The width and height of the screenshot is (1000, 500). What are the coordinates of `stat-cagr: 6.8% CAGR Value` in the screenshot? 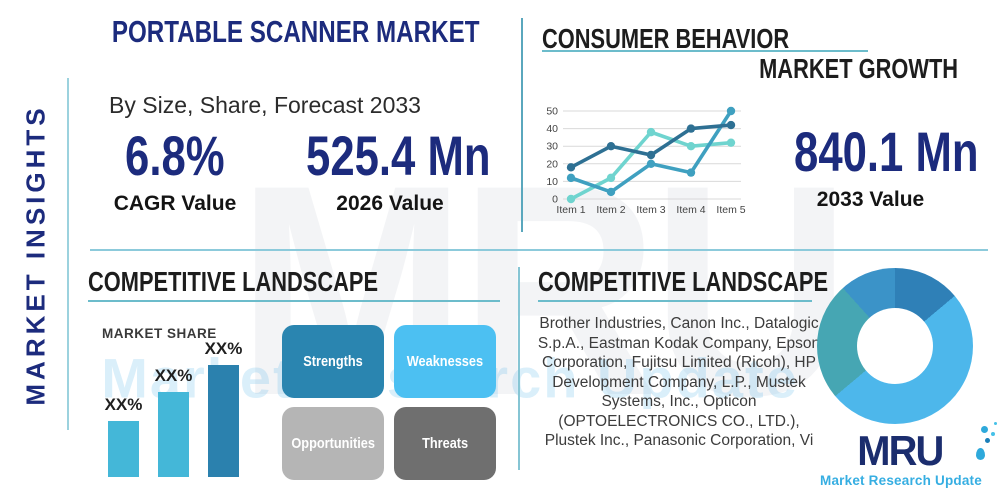 It's located at (175, 172).